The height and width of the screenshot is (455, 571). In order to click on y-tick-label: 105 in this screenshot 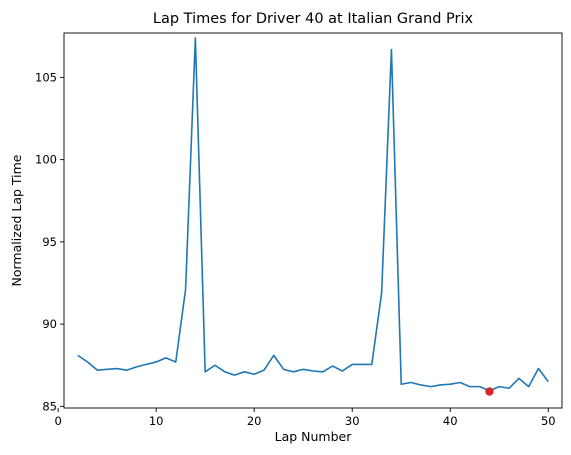, I will do `click(46, 77)`.